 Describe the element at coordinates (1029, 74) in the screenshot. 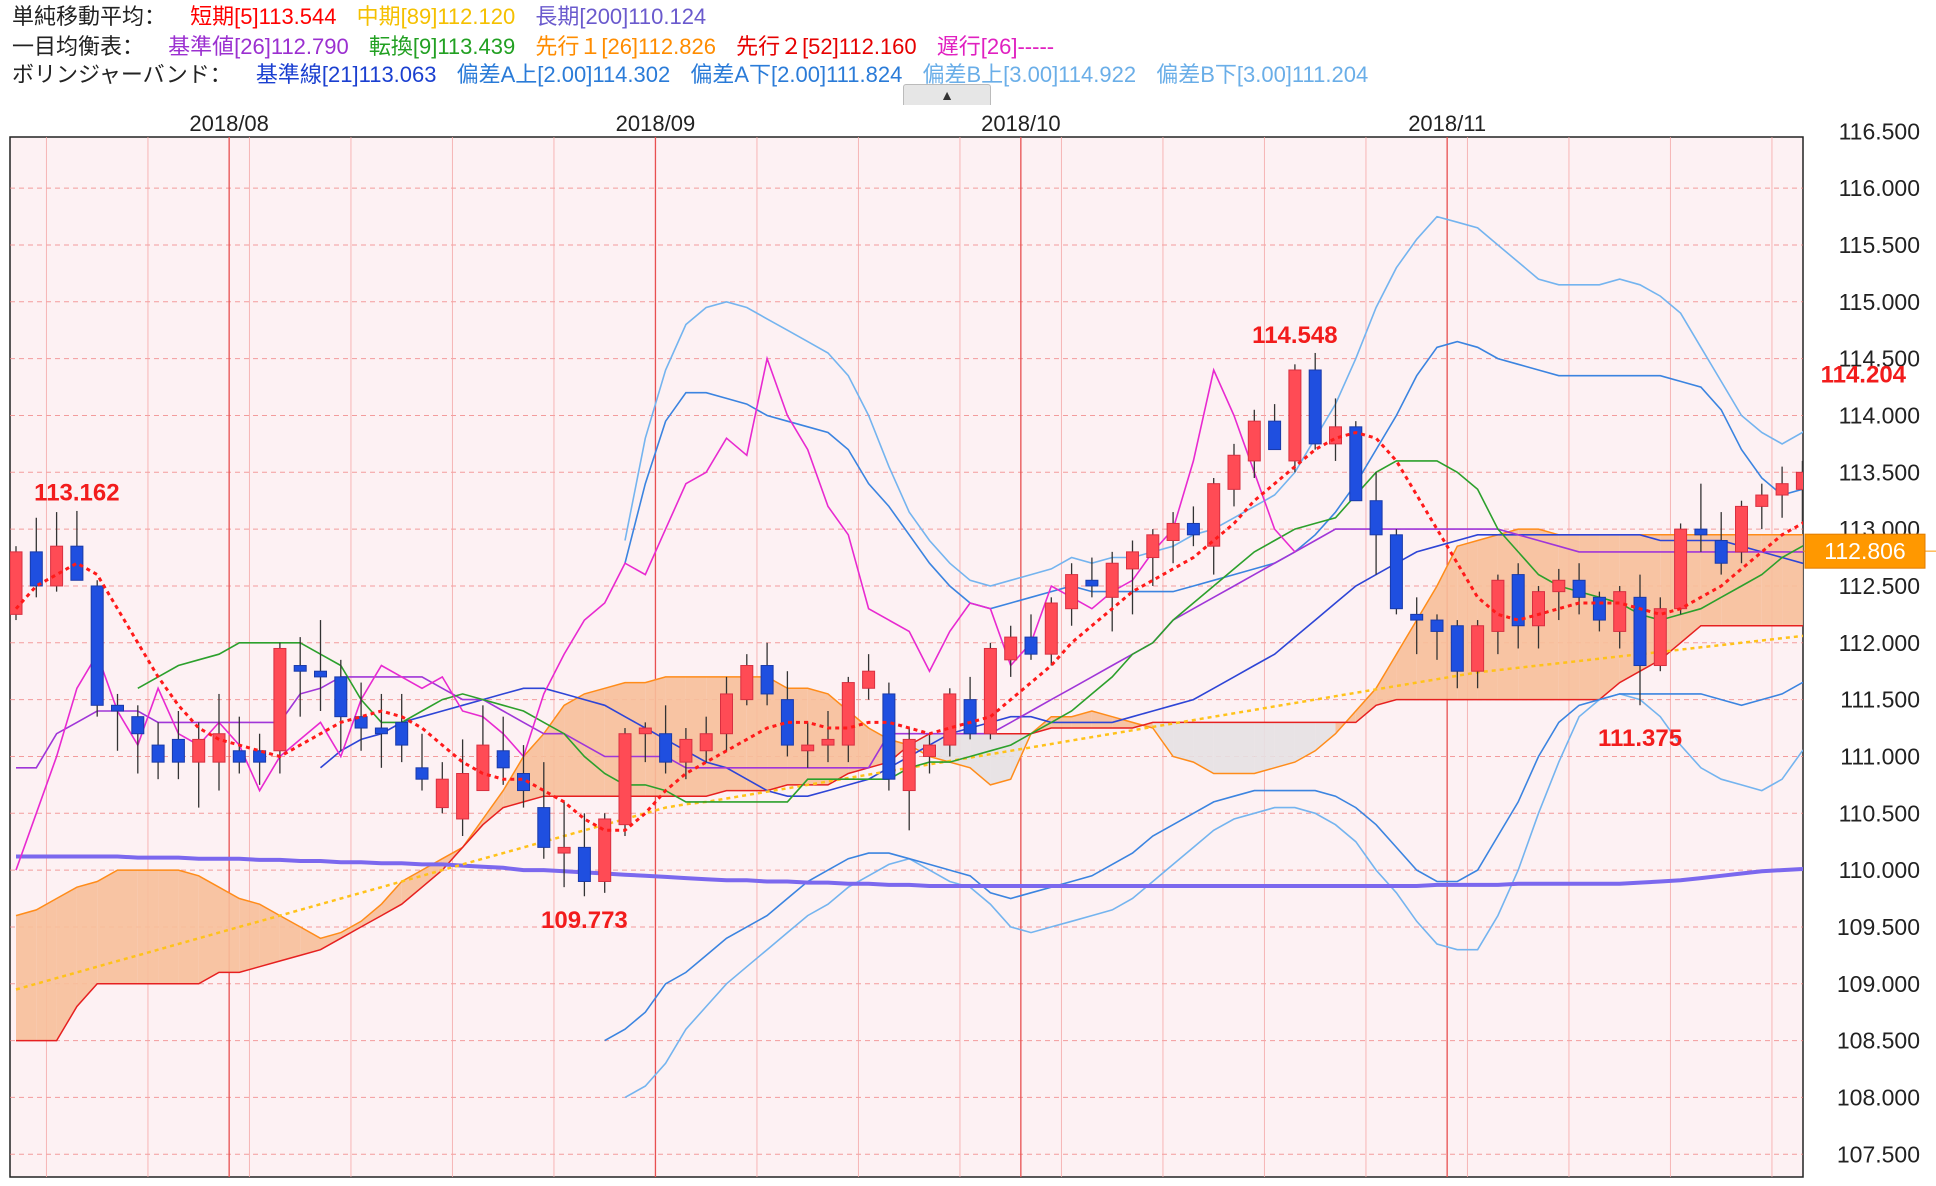

I see `legend-bb-b-up: 偏差B上[3.00]114.922` at that location.